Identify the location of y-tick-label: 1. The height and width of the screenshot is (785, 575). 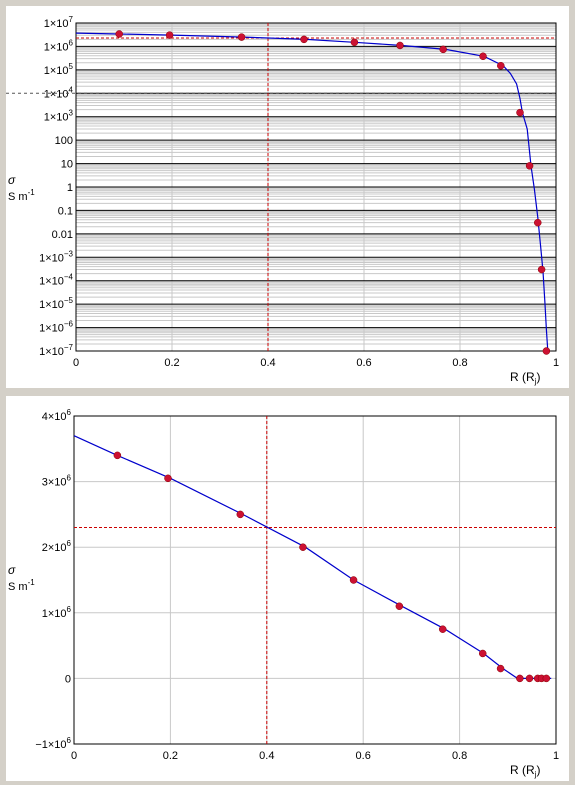
(70, 188).